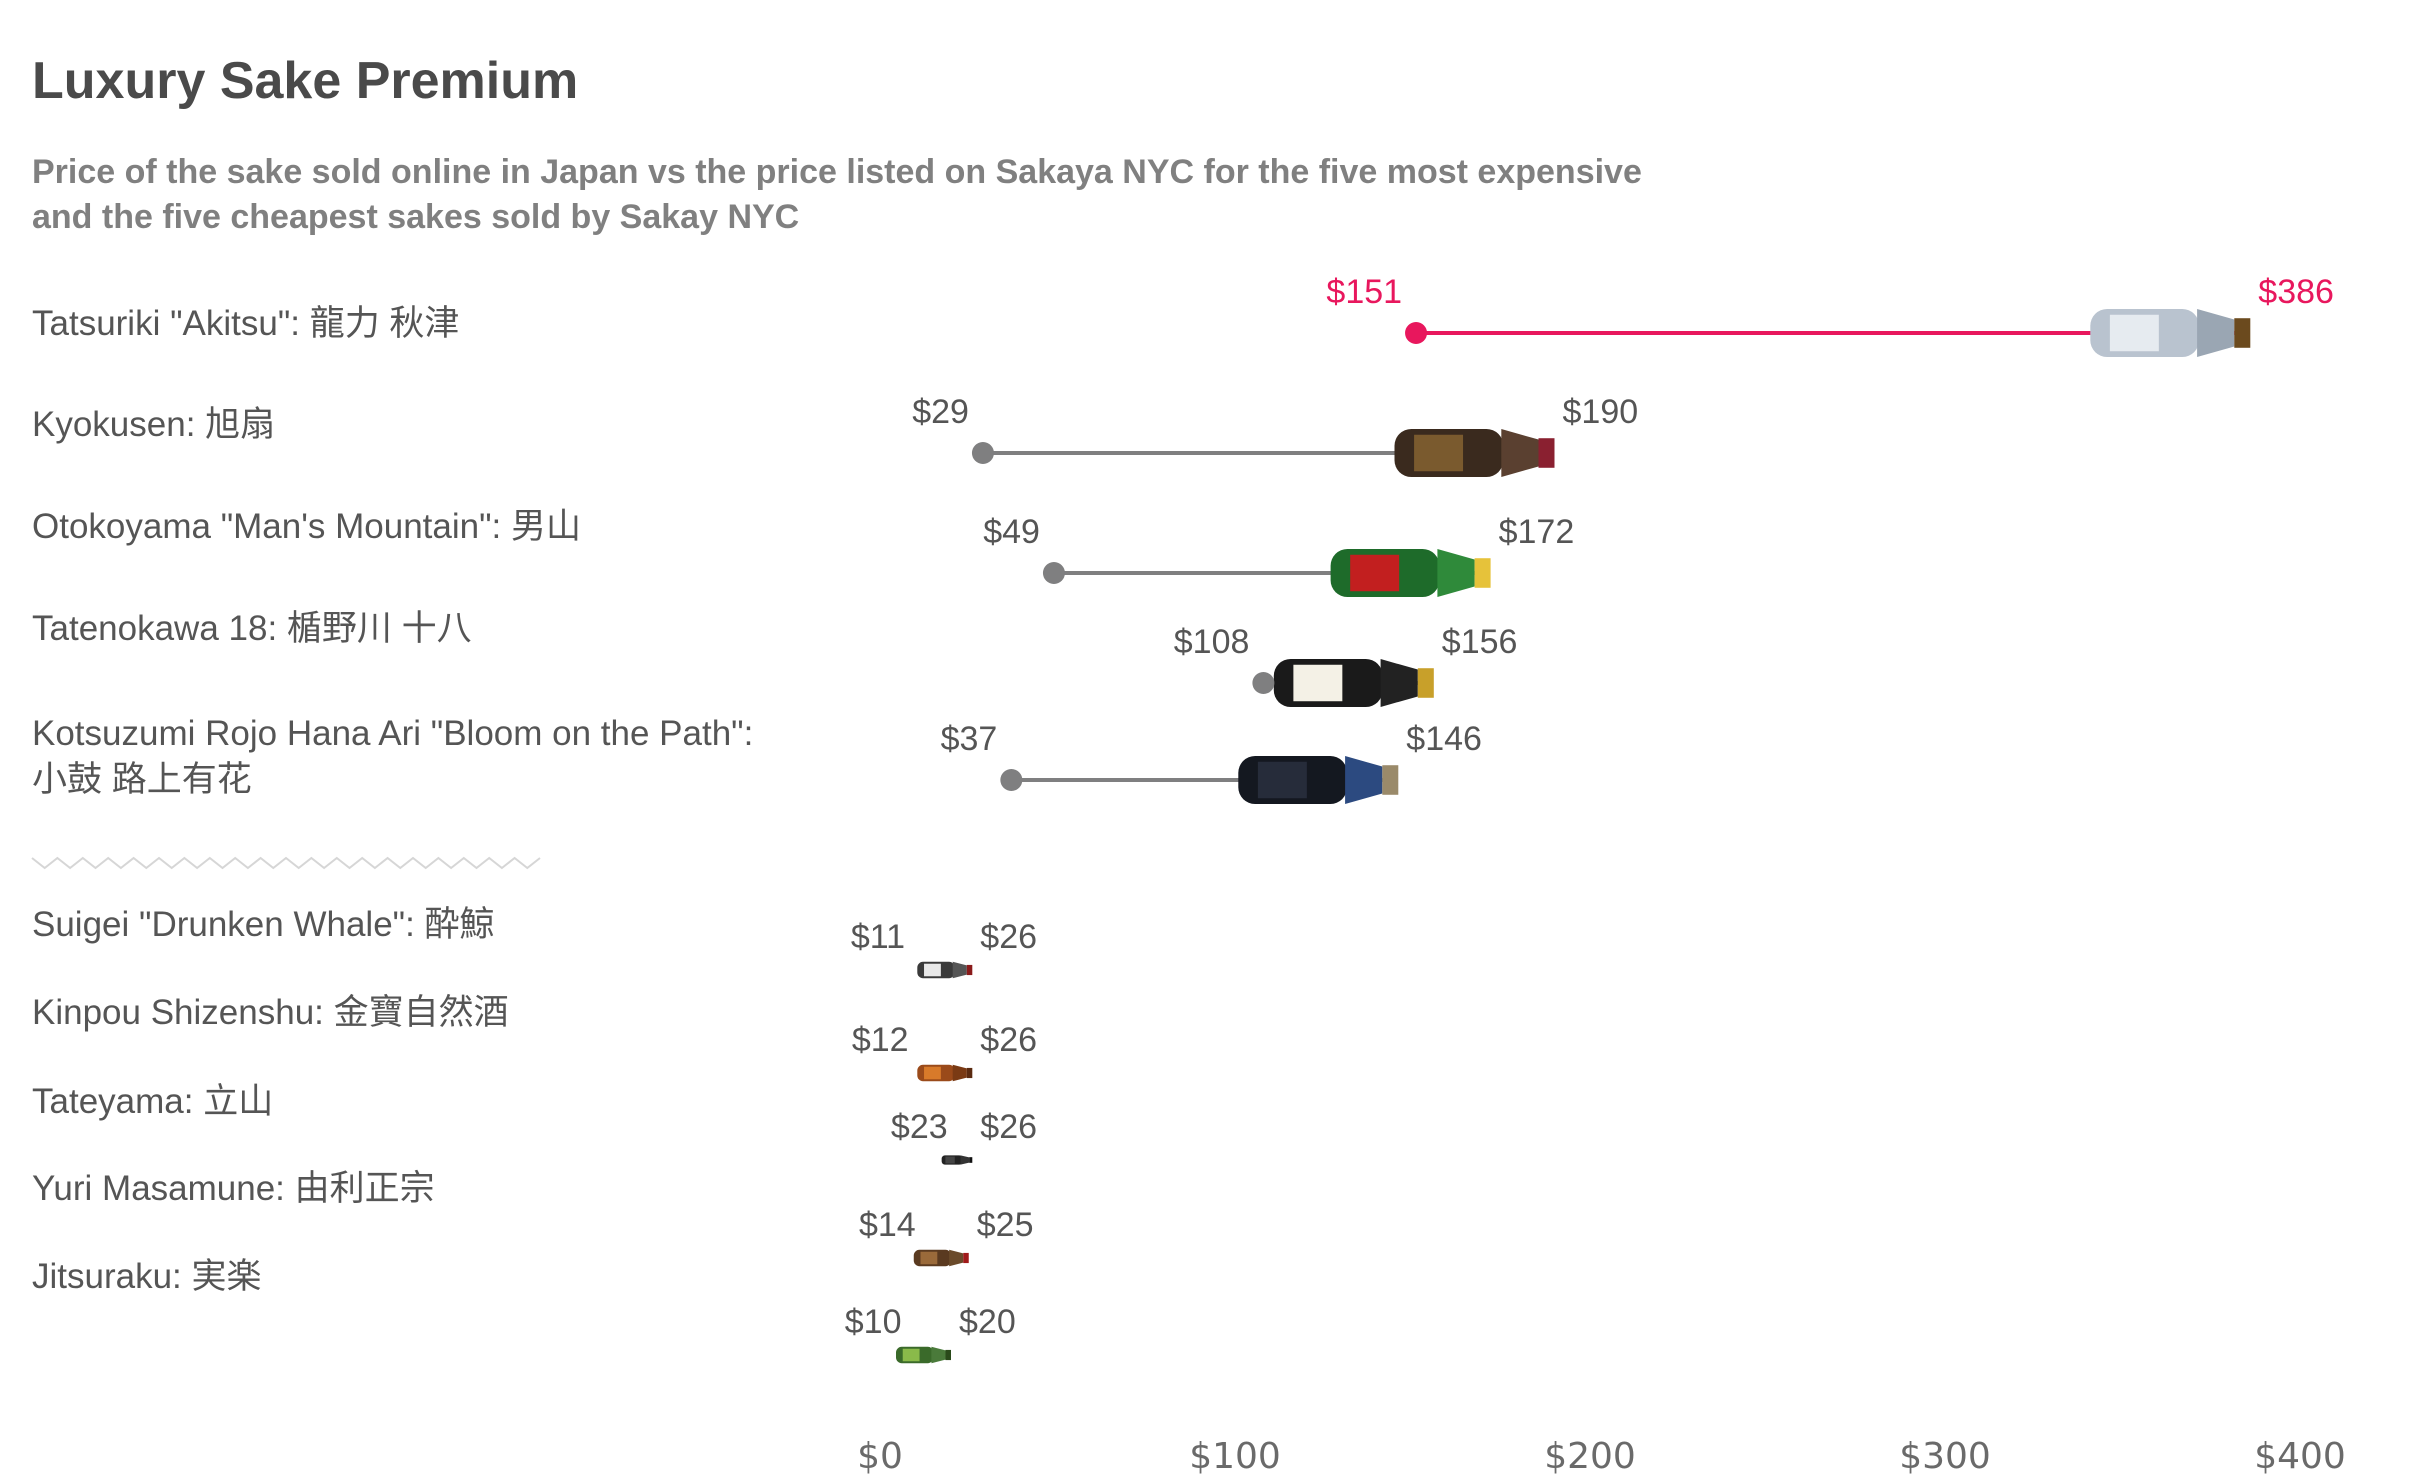 The image size is (2433, 1483). What do you see at coordinates (1235, 1456) in the screenshot?
I see `x-tick-label-1: $100` at bounding box center [1235, 1456].